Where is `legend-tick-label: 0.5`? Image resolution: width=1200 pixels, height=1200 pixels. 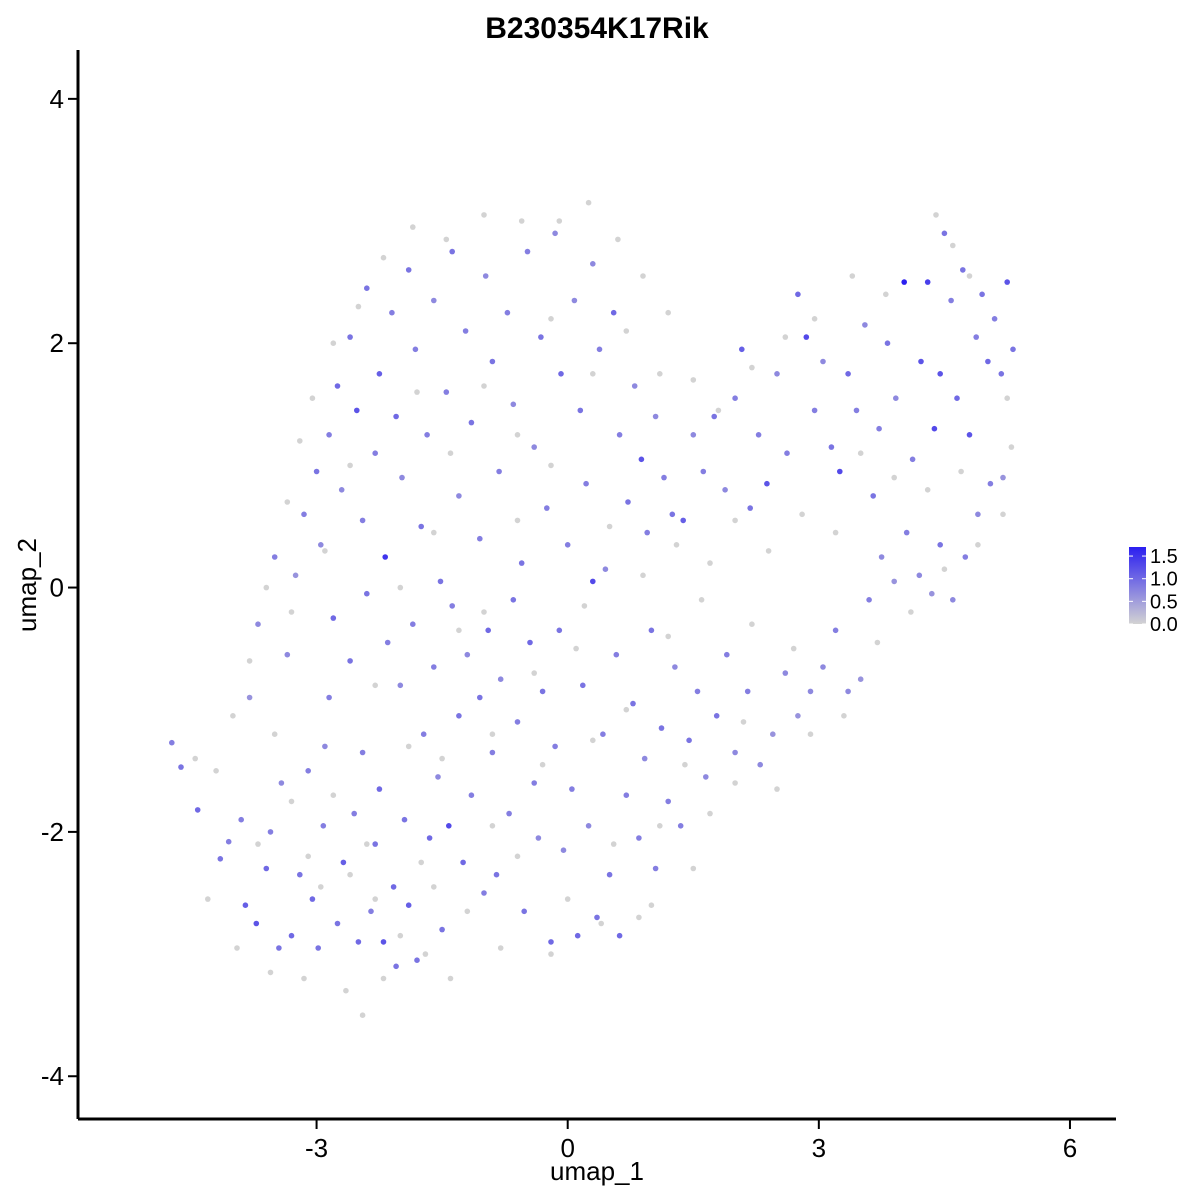 legend-tick-label: 0.5 is located at coordinates (1164, 602).